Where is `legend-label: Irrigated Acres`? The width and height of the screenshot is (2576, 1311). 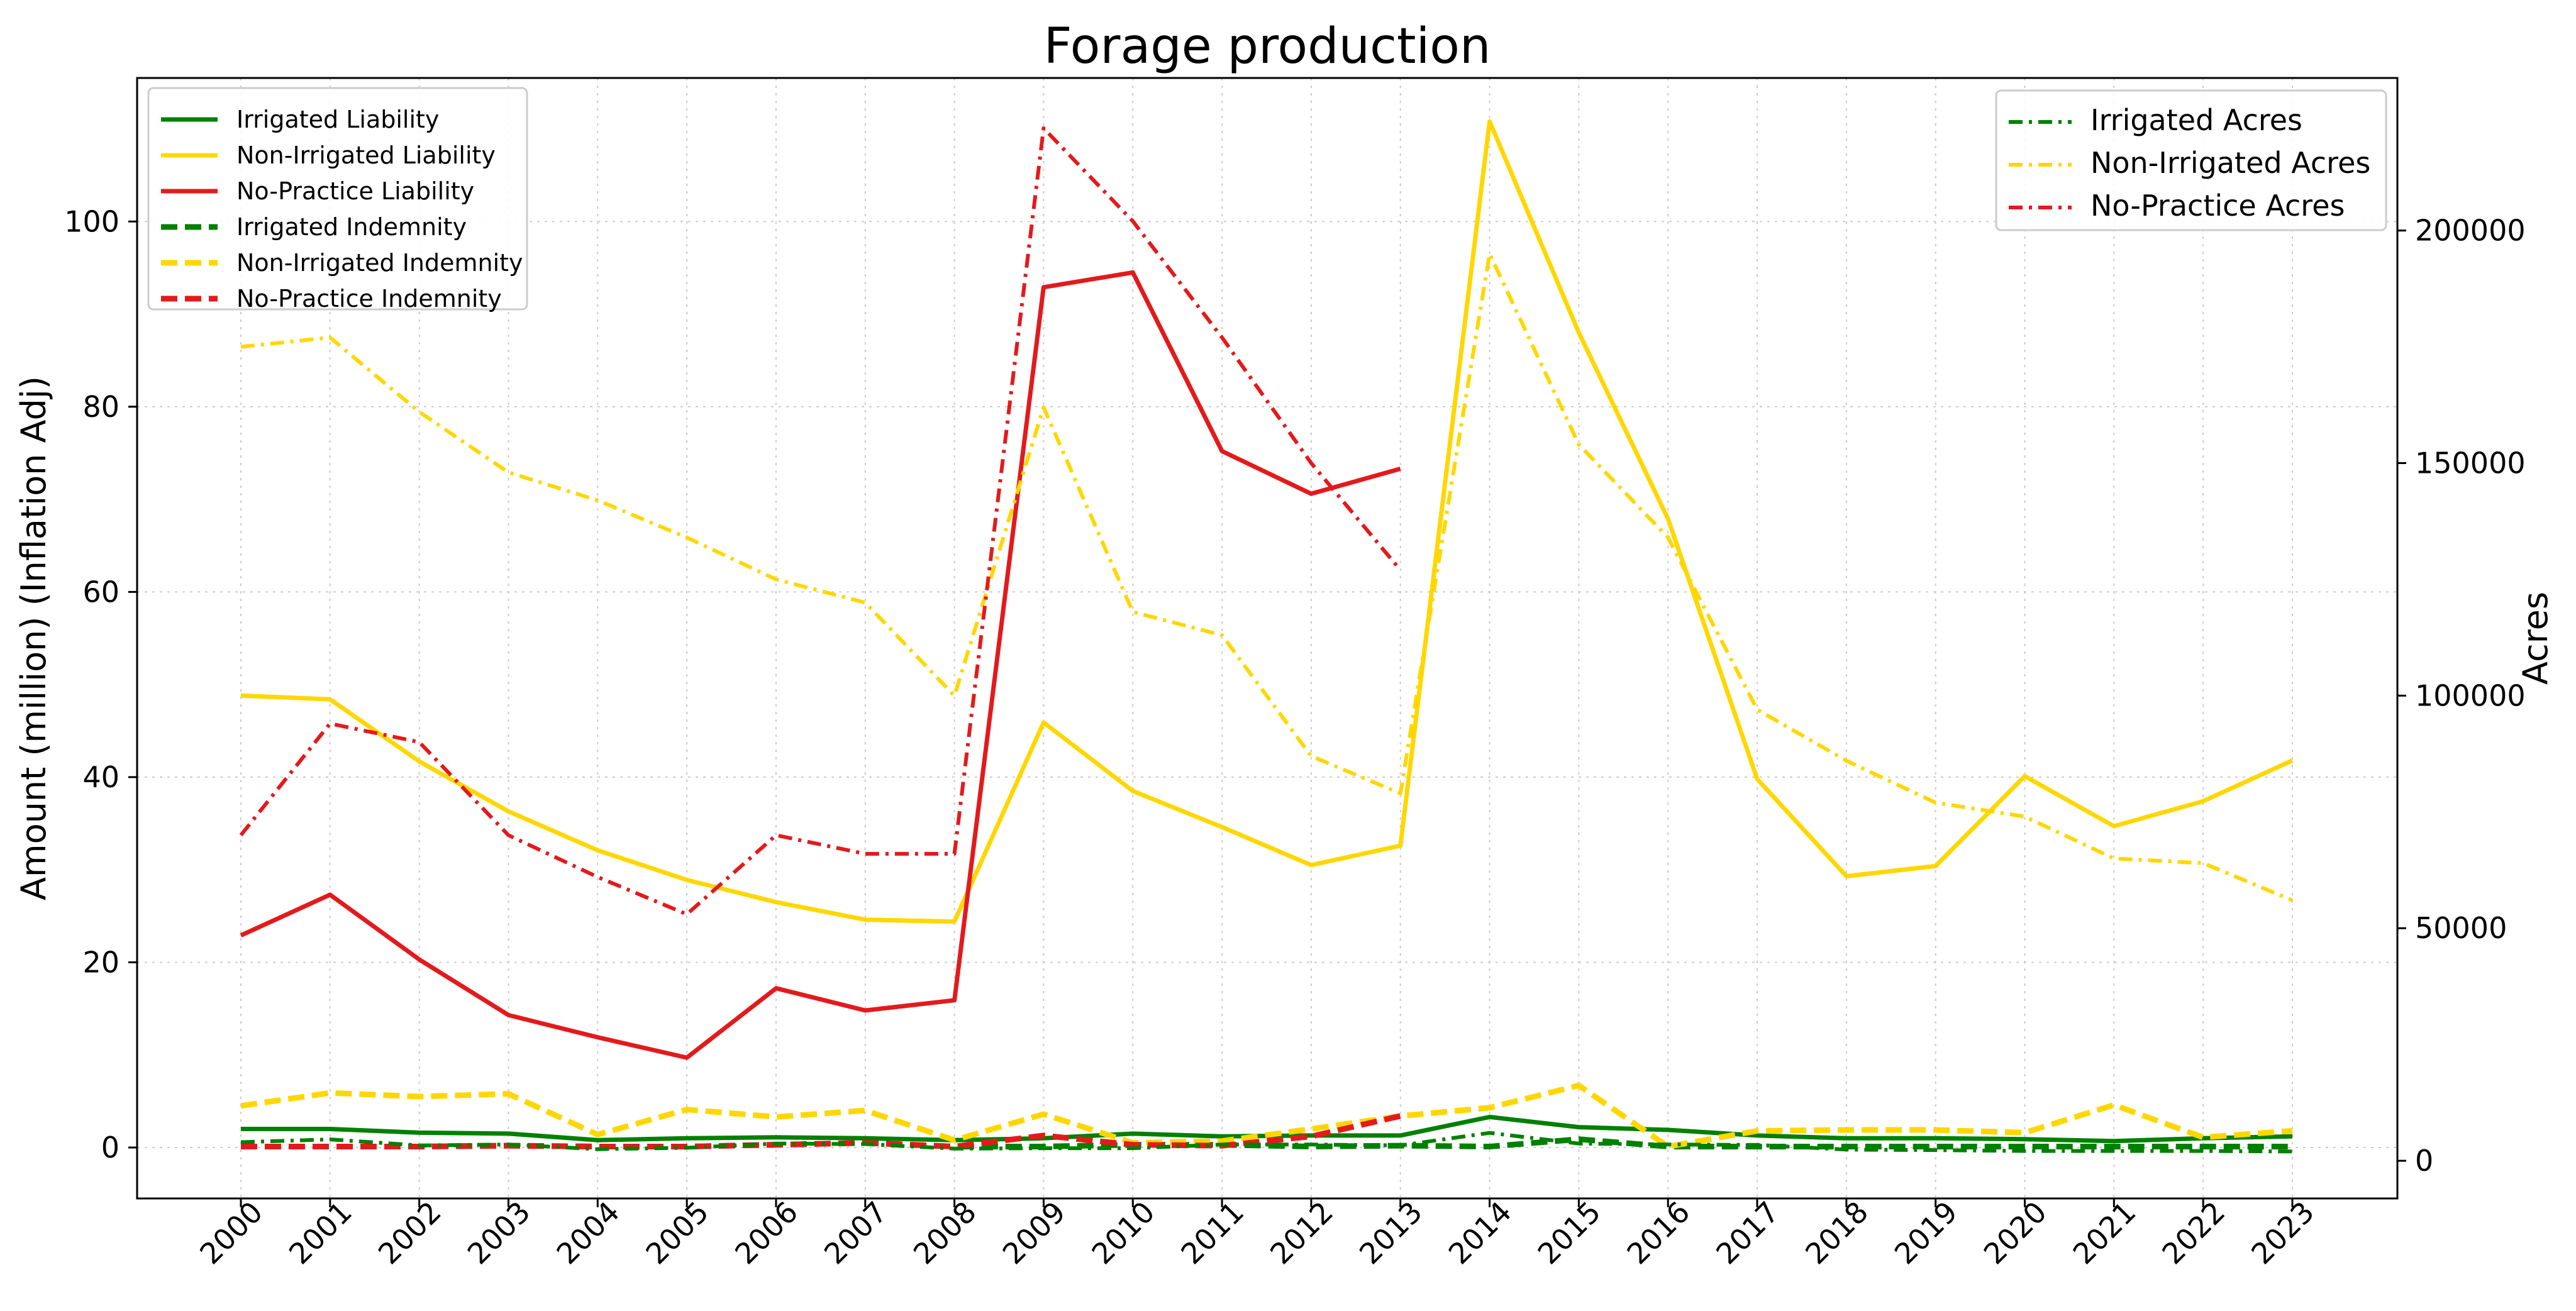 legend-label: Irrigated Acres is located at coordinates (2196, 120).